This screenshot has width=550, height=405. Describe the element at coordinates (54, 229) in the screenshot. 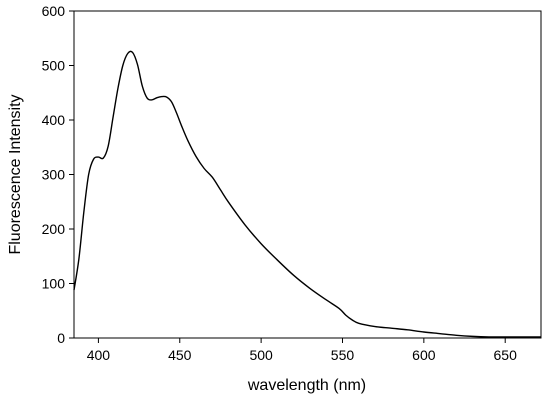

I see `y-tick-label: 200` at that location.